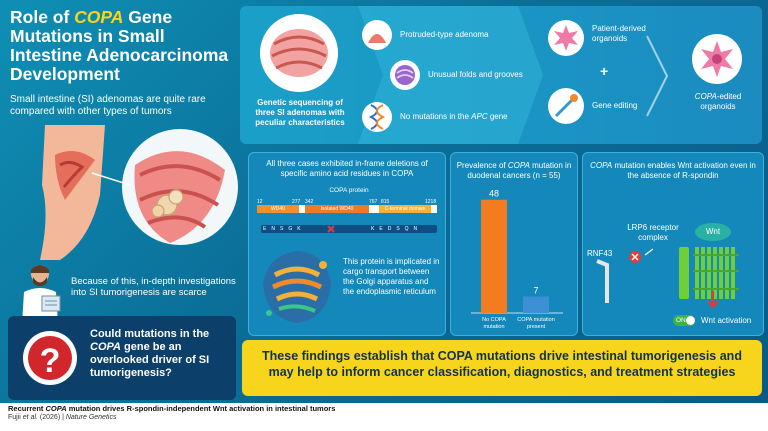  What do you see at coordinates (494, 320) in the screenshot?
I see `category-label: No COPA` at bounding box center [494, 320].